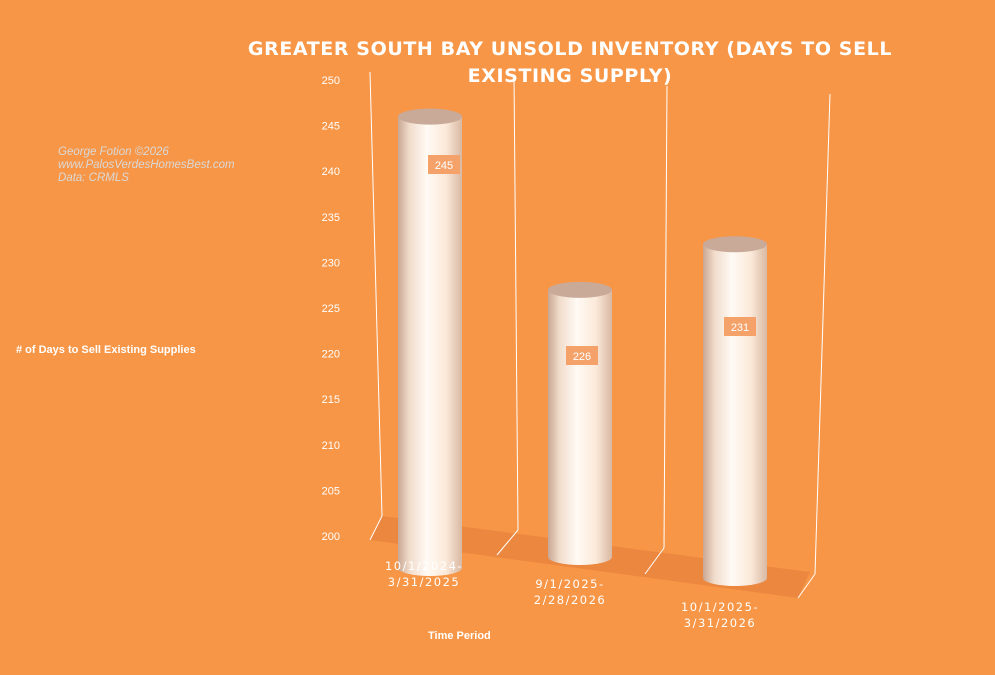 The image size is (995, 675). I want to click on category-label: 9/1/2025- 2/28/2026, so click(570, 592).